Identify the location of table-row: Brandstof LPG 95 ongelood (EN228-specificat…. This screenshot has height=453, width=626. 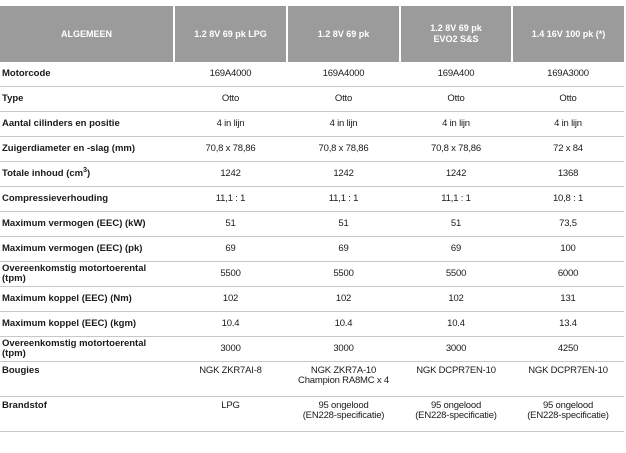
(312, 414).